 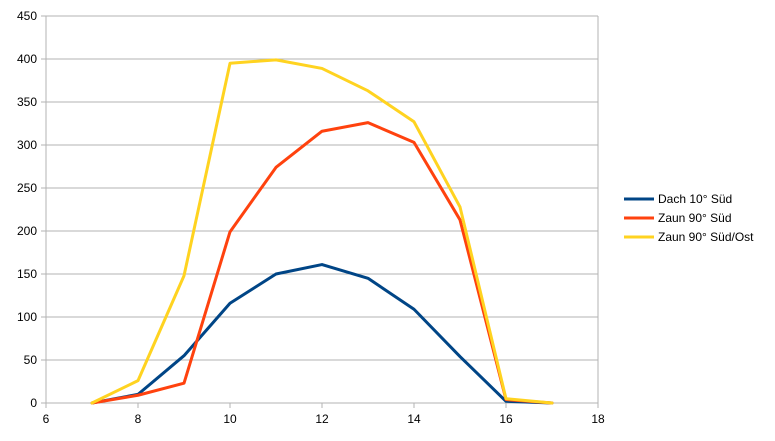 What do you see at coordinates (706, 237) in the screenshot?
I see `legend-label: Zaun 90° Süd/Ost` at bounding box center [706, 237].